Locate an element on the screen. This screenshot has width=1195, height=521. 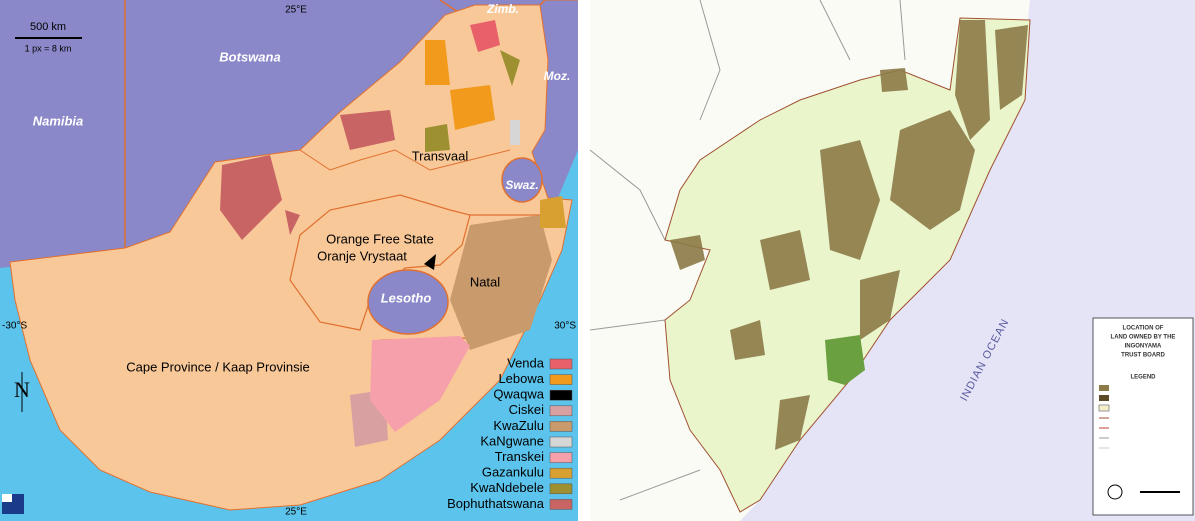
legend-swatches is located at coordinates (1139, 442).